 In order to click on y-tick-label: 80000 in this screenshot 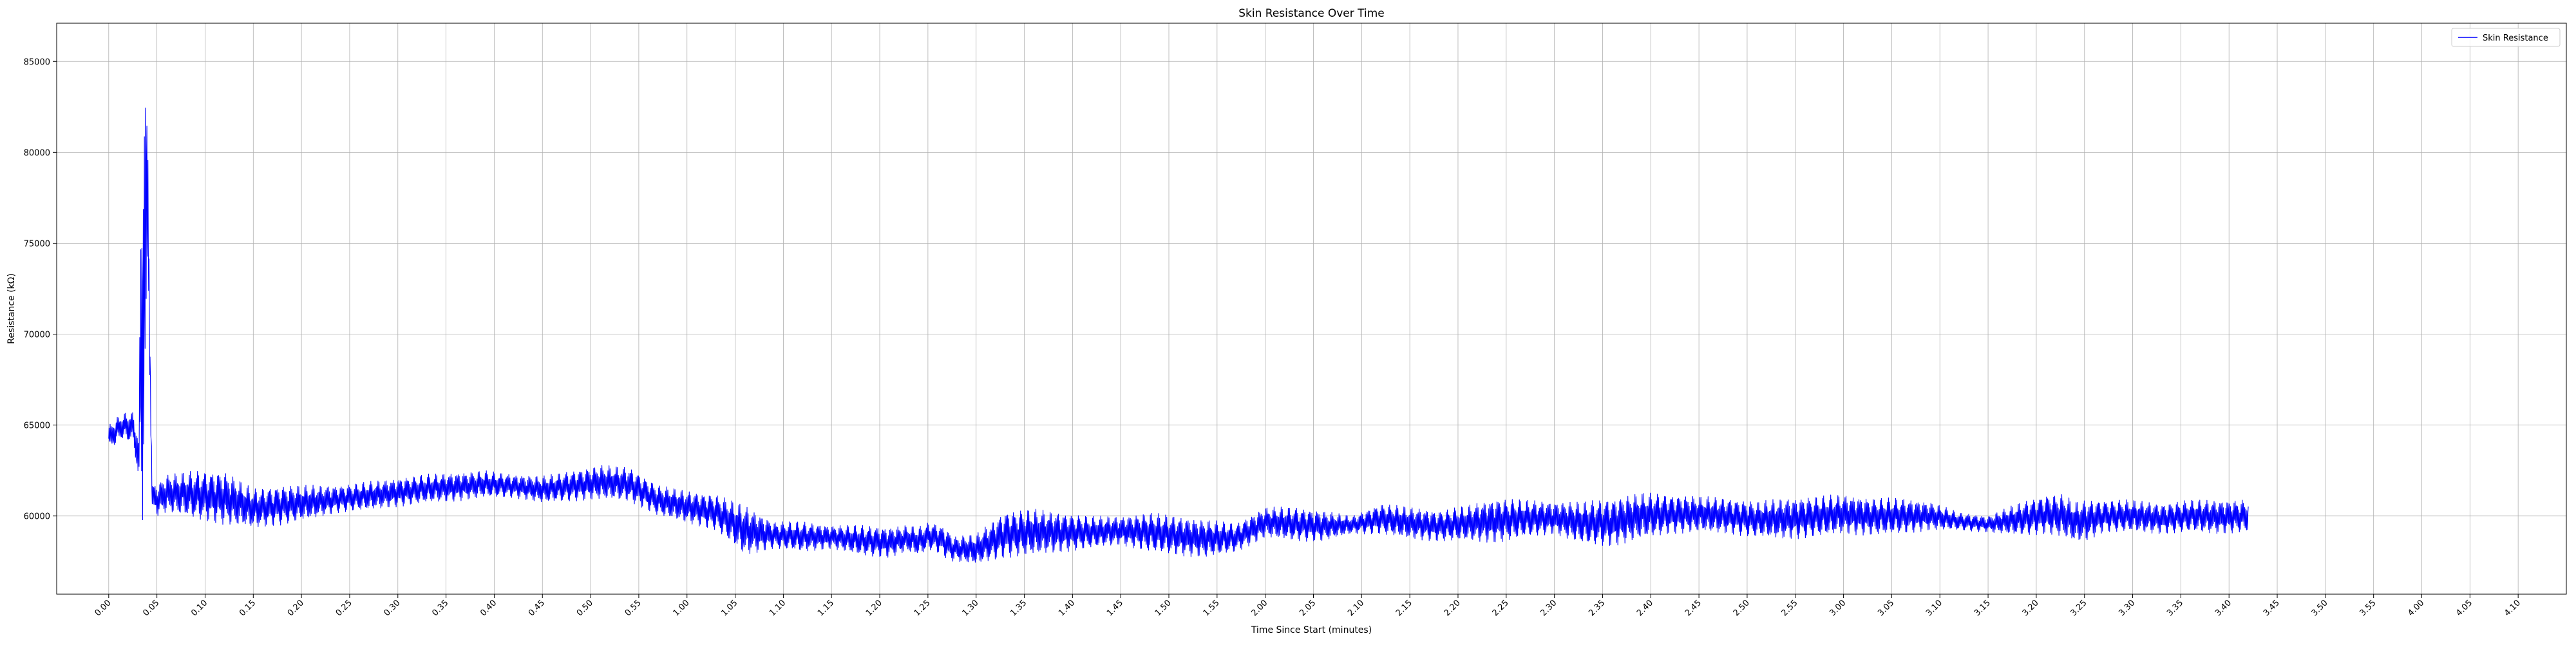, I will do `click(37, 153)`.